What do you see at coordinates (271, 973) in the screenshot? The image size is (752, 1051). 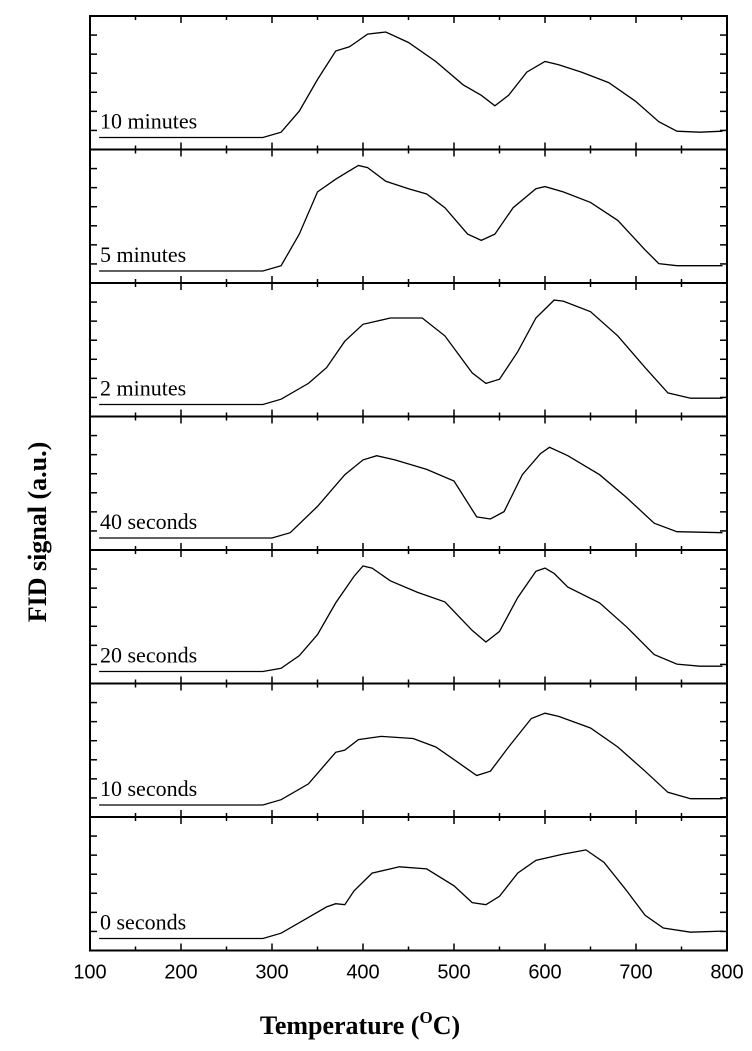 I see `x-tick-label: 300` at bounding box center [271, 973].